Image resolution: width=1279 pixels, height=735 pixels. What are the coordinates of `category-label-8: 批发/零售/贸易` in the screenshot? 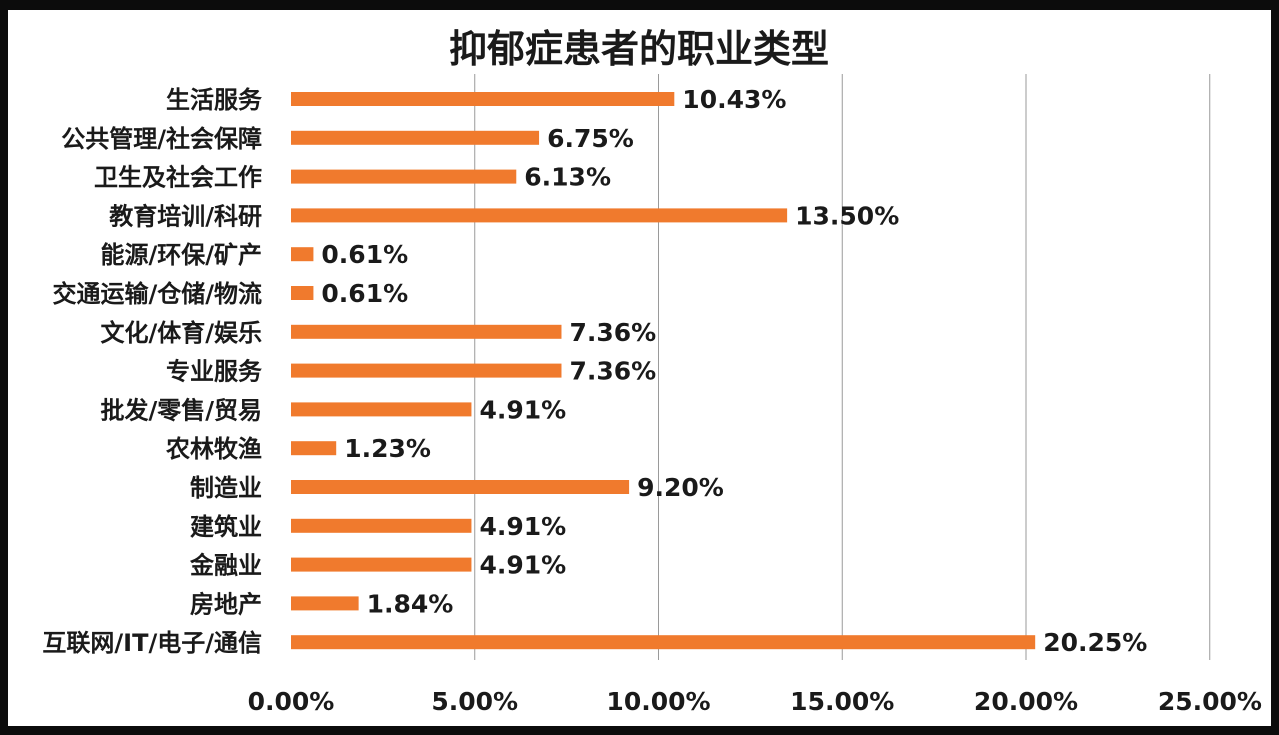 It's located at (181, 410).